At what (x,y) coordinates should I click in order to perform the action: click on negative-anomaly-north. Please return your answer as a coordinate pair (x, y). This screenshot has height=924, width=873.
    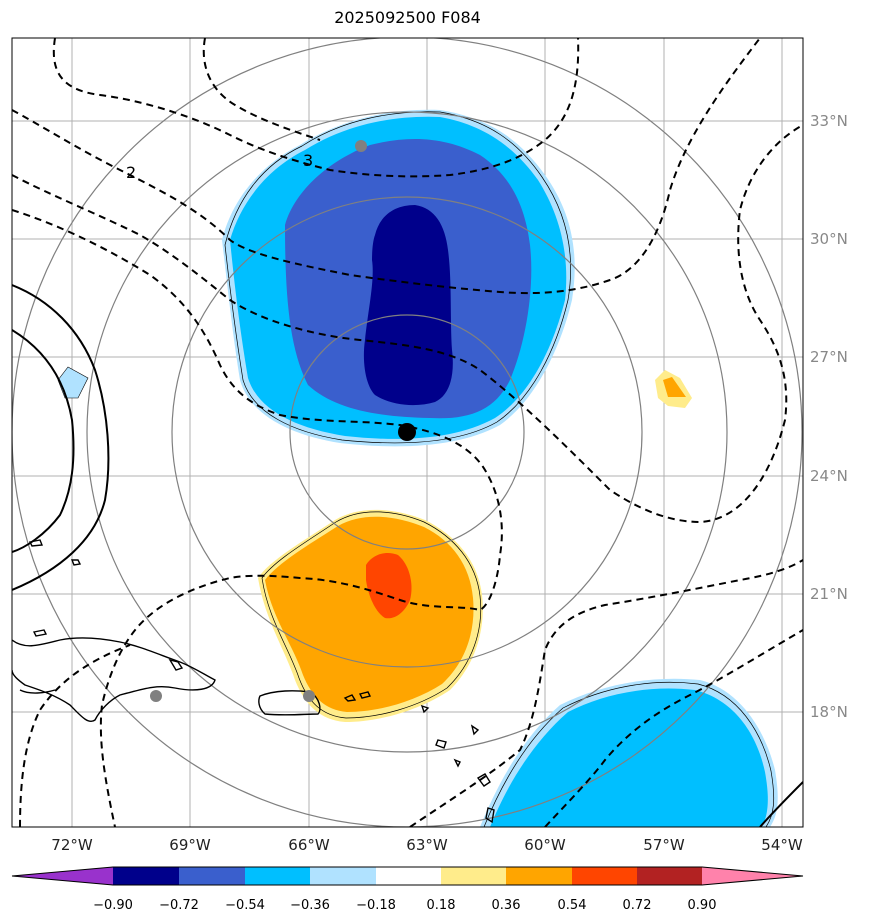
    Looking at the image, I should click on (398, 278).